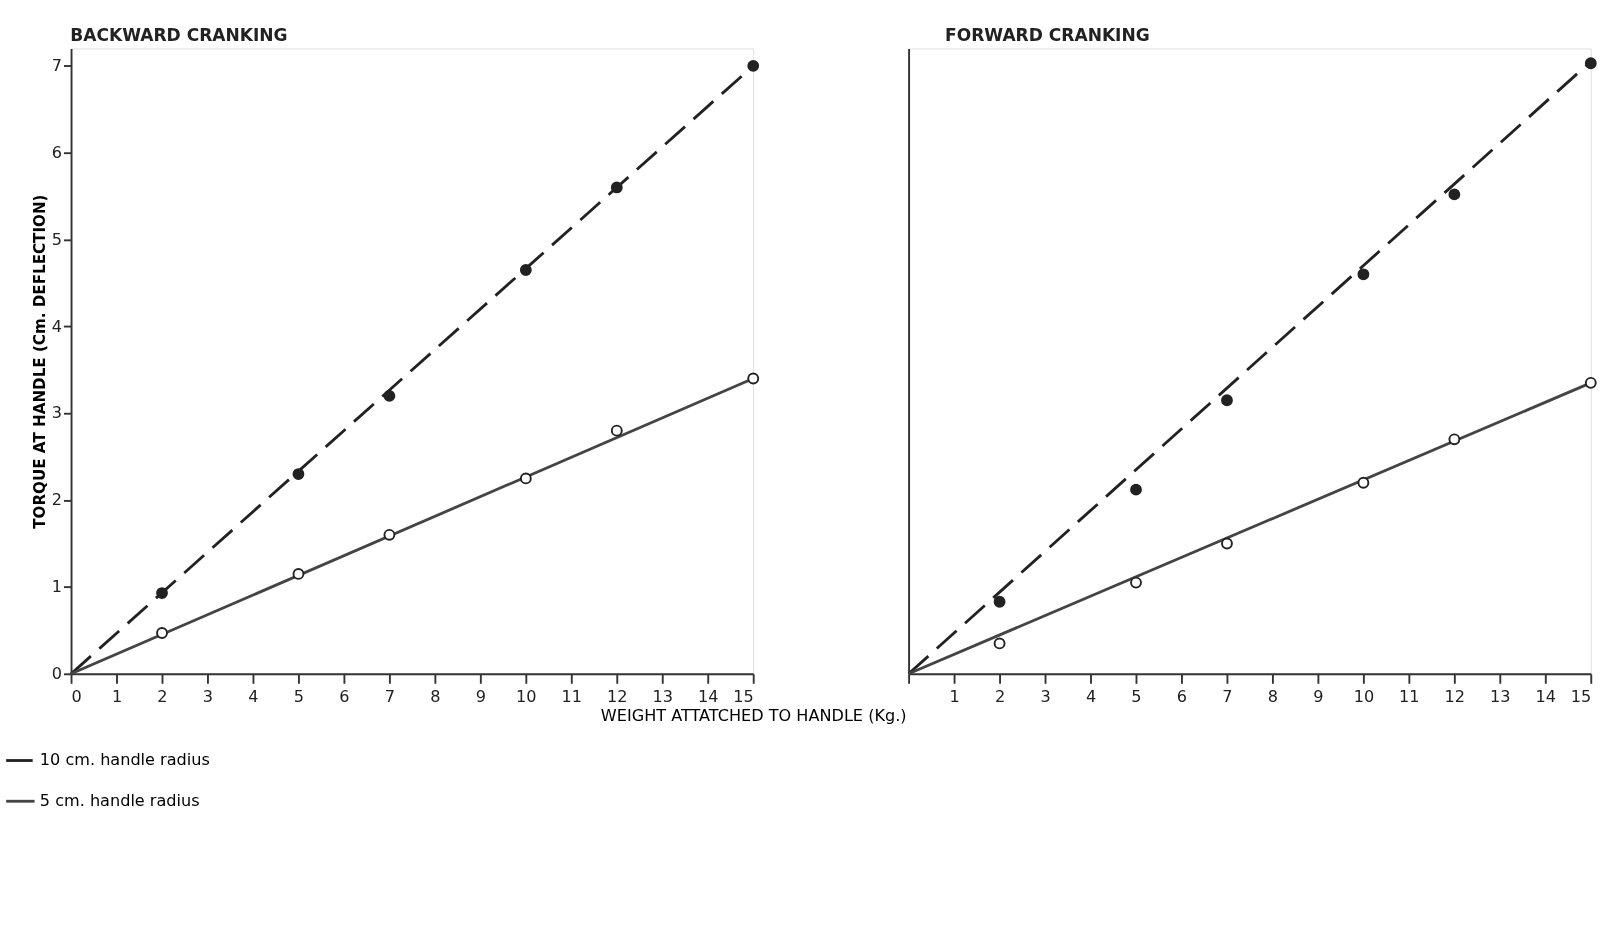 The width and height of the screenshot is (1605, 934). What do you see at coordinates (119, 800) in the screenshot?
I see `legend-label: 5 cm. handle radius` at bounding box center [119, 800].